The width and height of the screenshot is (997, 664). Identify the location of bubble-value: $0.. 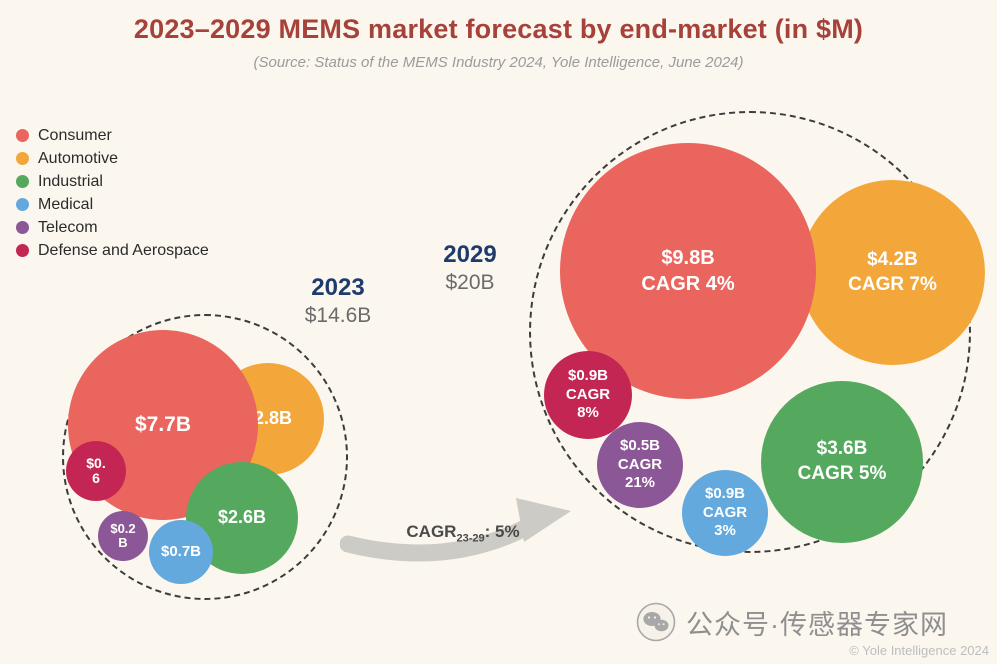
(96, 462).